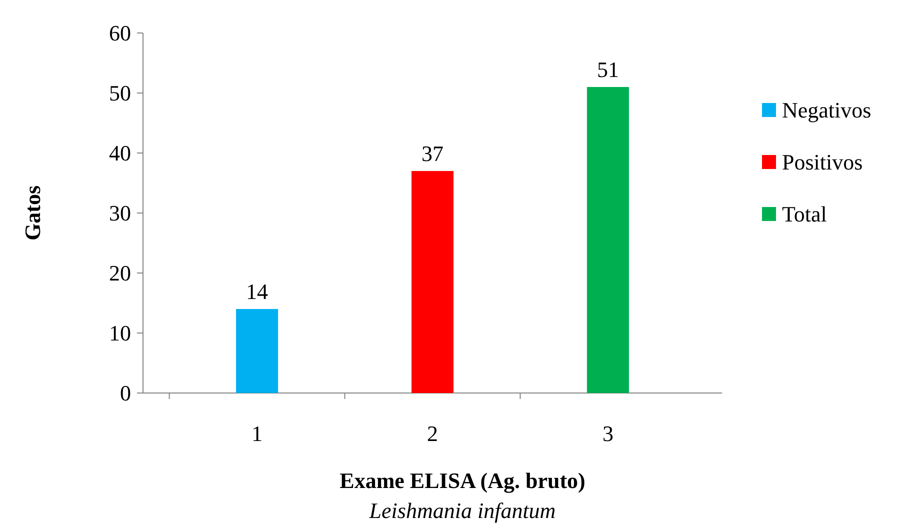 The image size is (914, 530). Describe the element at coordinates (257, 291) in the screenshot. I see `data-label: 14` at that location.